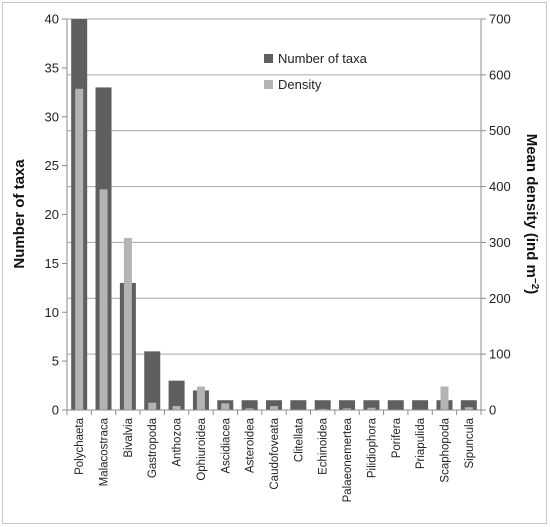  What do you see at coordinates (500, 74) in the screenshot?
I see `right-tick-label: 600` at bounding box center [500, 74].